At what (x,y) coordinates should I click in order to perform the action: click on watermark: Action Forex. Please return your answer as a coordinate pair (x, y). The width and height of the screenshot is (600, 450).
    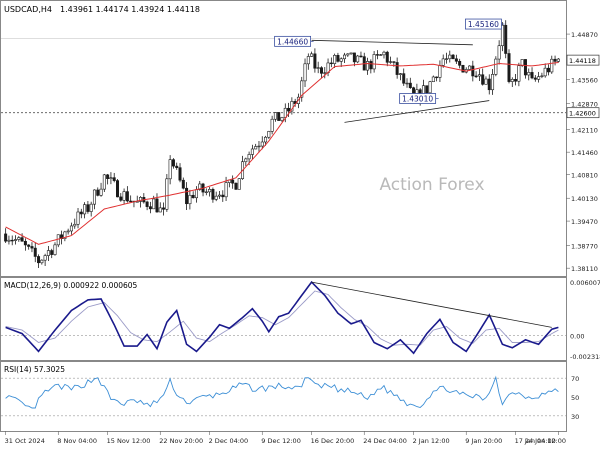
    Looking at the image, I should click on (431, 185).